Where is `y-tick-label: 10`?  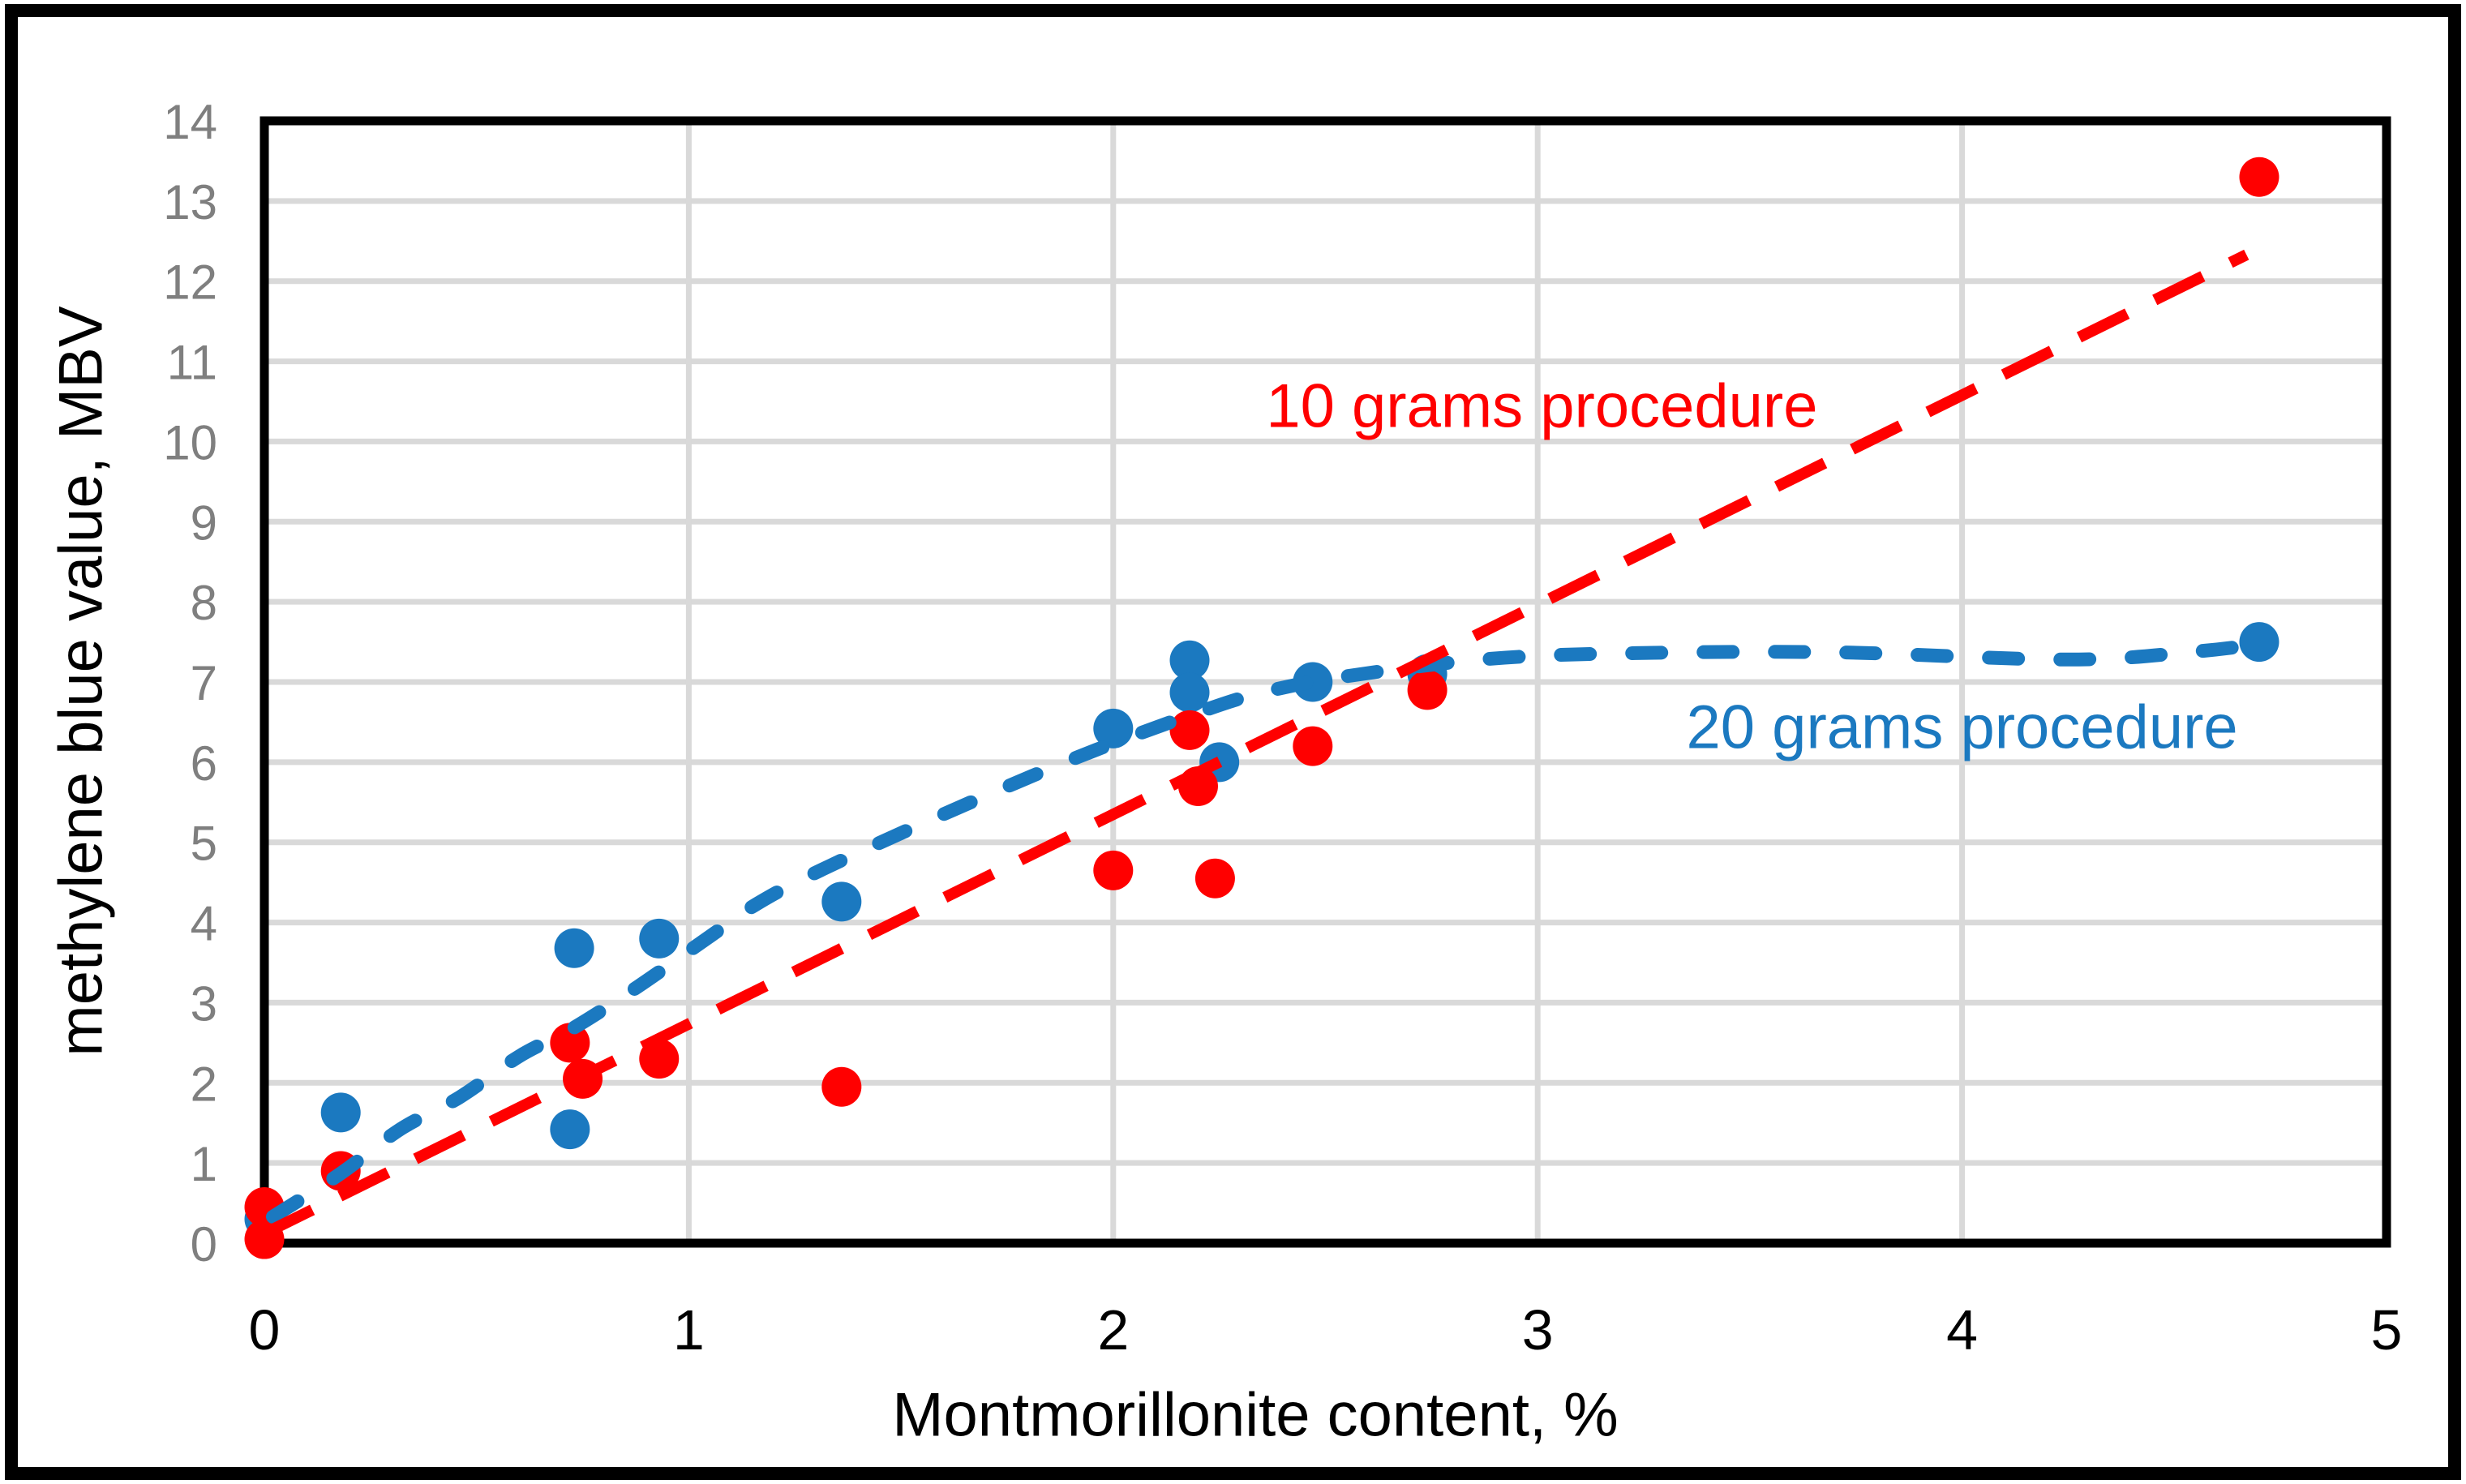
y-tick-label: 10 is located at coordinates (190, 442).